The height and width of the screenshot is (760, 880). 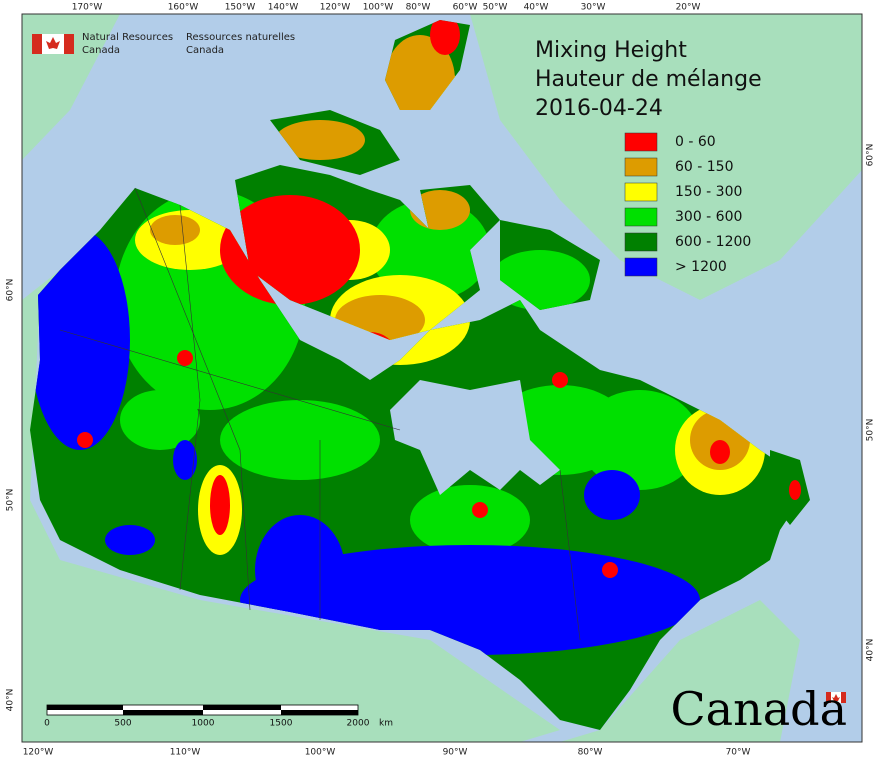 What do you see at coordinates (704, 167) in the screenshot?
I see `legend-label: 60 - 150` at bounding box center [704, 167].